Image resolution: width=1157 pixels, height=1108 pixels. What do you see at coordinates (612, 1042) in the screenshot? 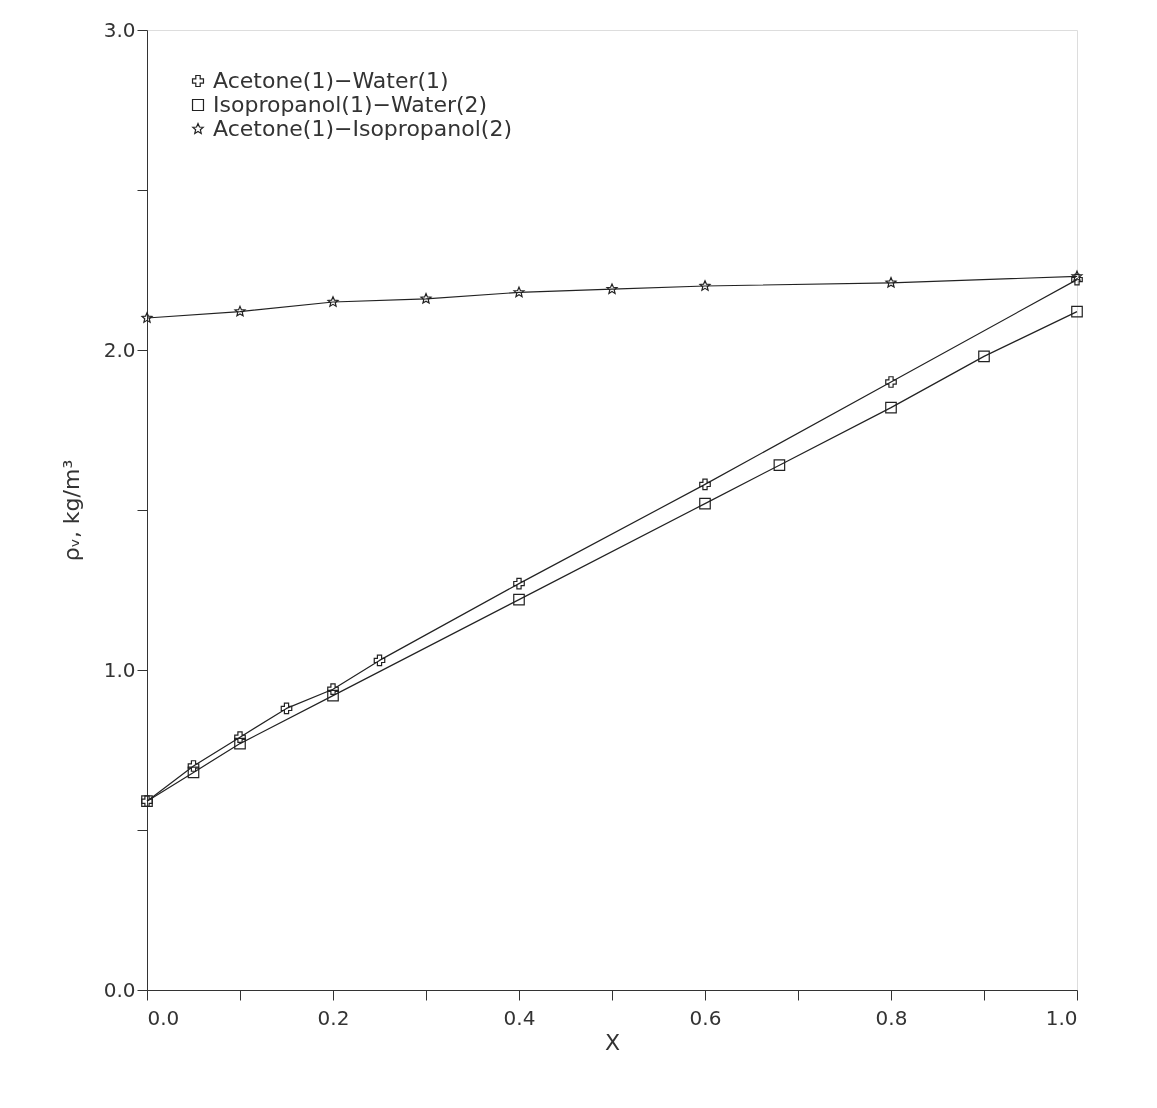
I see `x-axis-title: X` at bounding box center [612, 1042].